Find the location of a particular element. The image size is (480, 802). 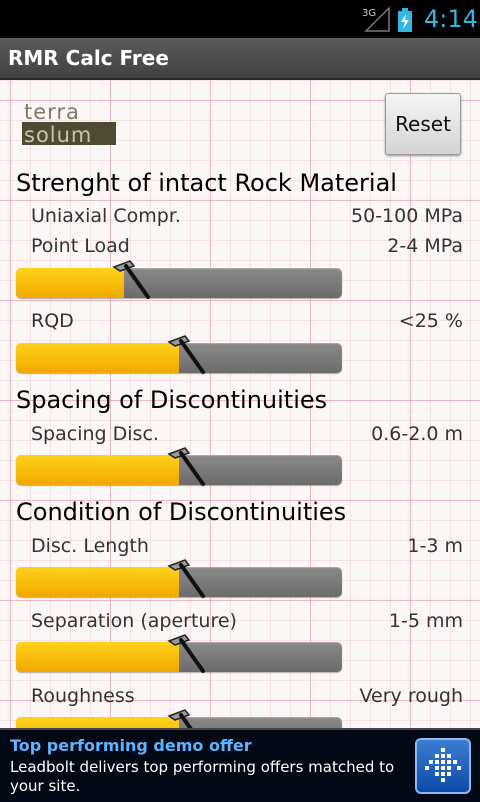

section-title-strength: Strenght of intact Rock Material is located at coordinates (206, 183).